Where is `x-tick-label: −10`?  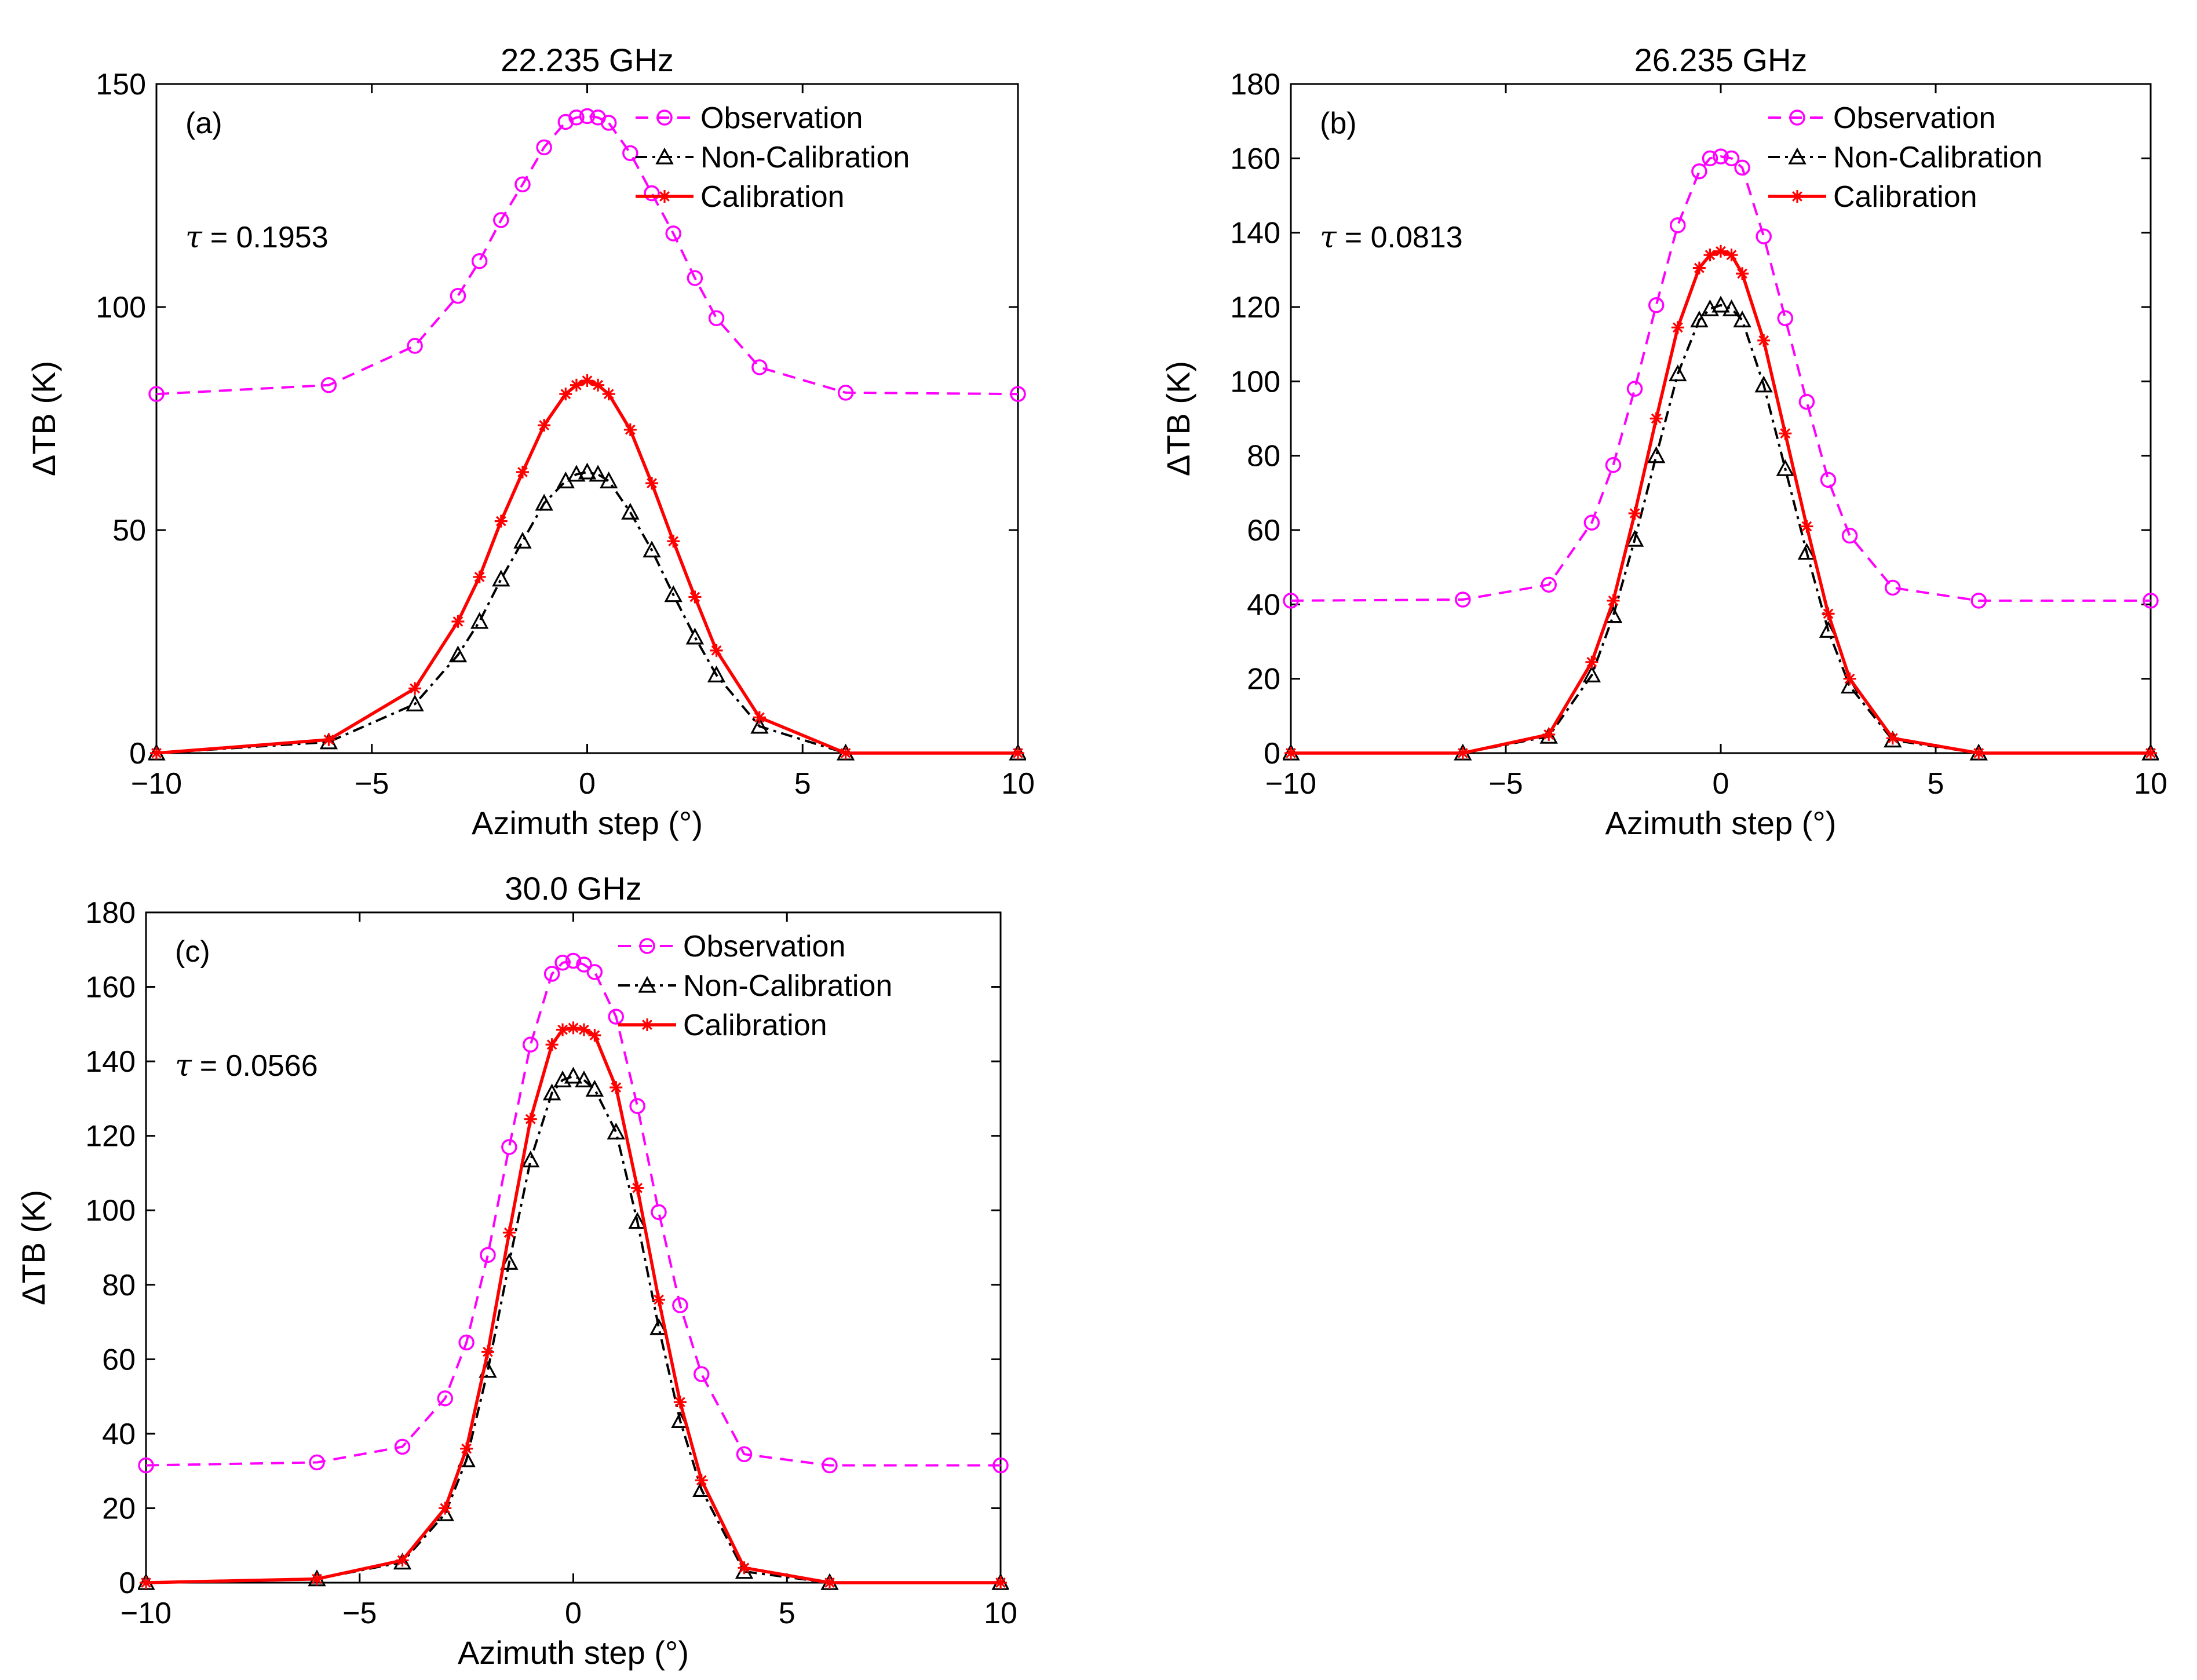
x-tick-label: −10 is located at coordinates (146, 1614).